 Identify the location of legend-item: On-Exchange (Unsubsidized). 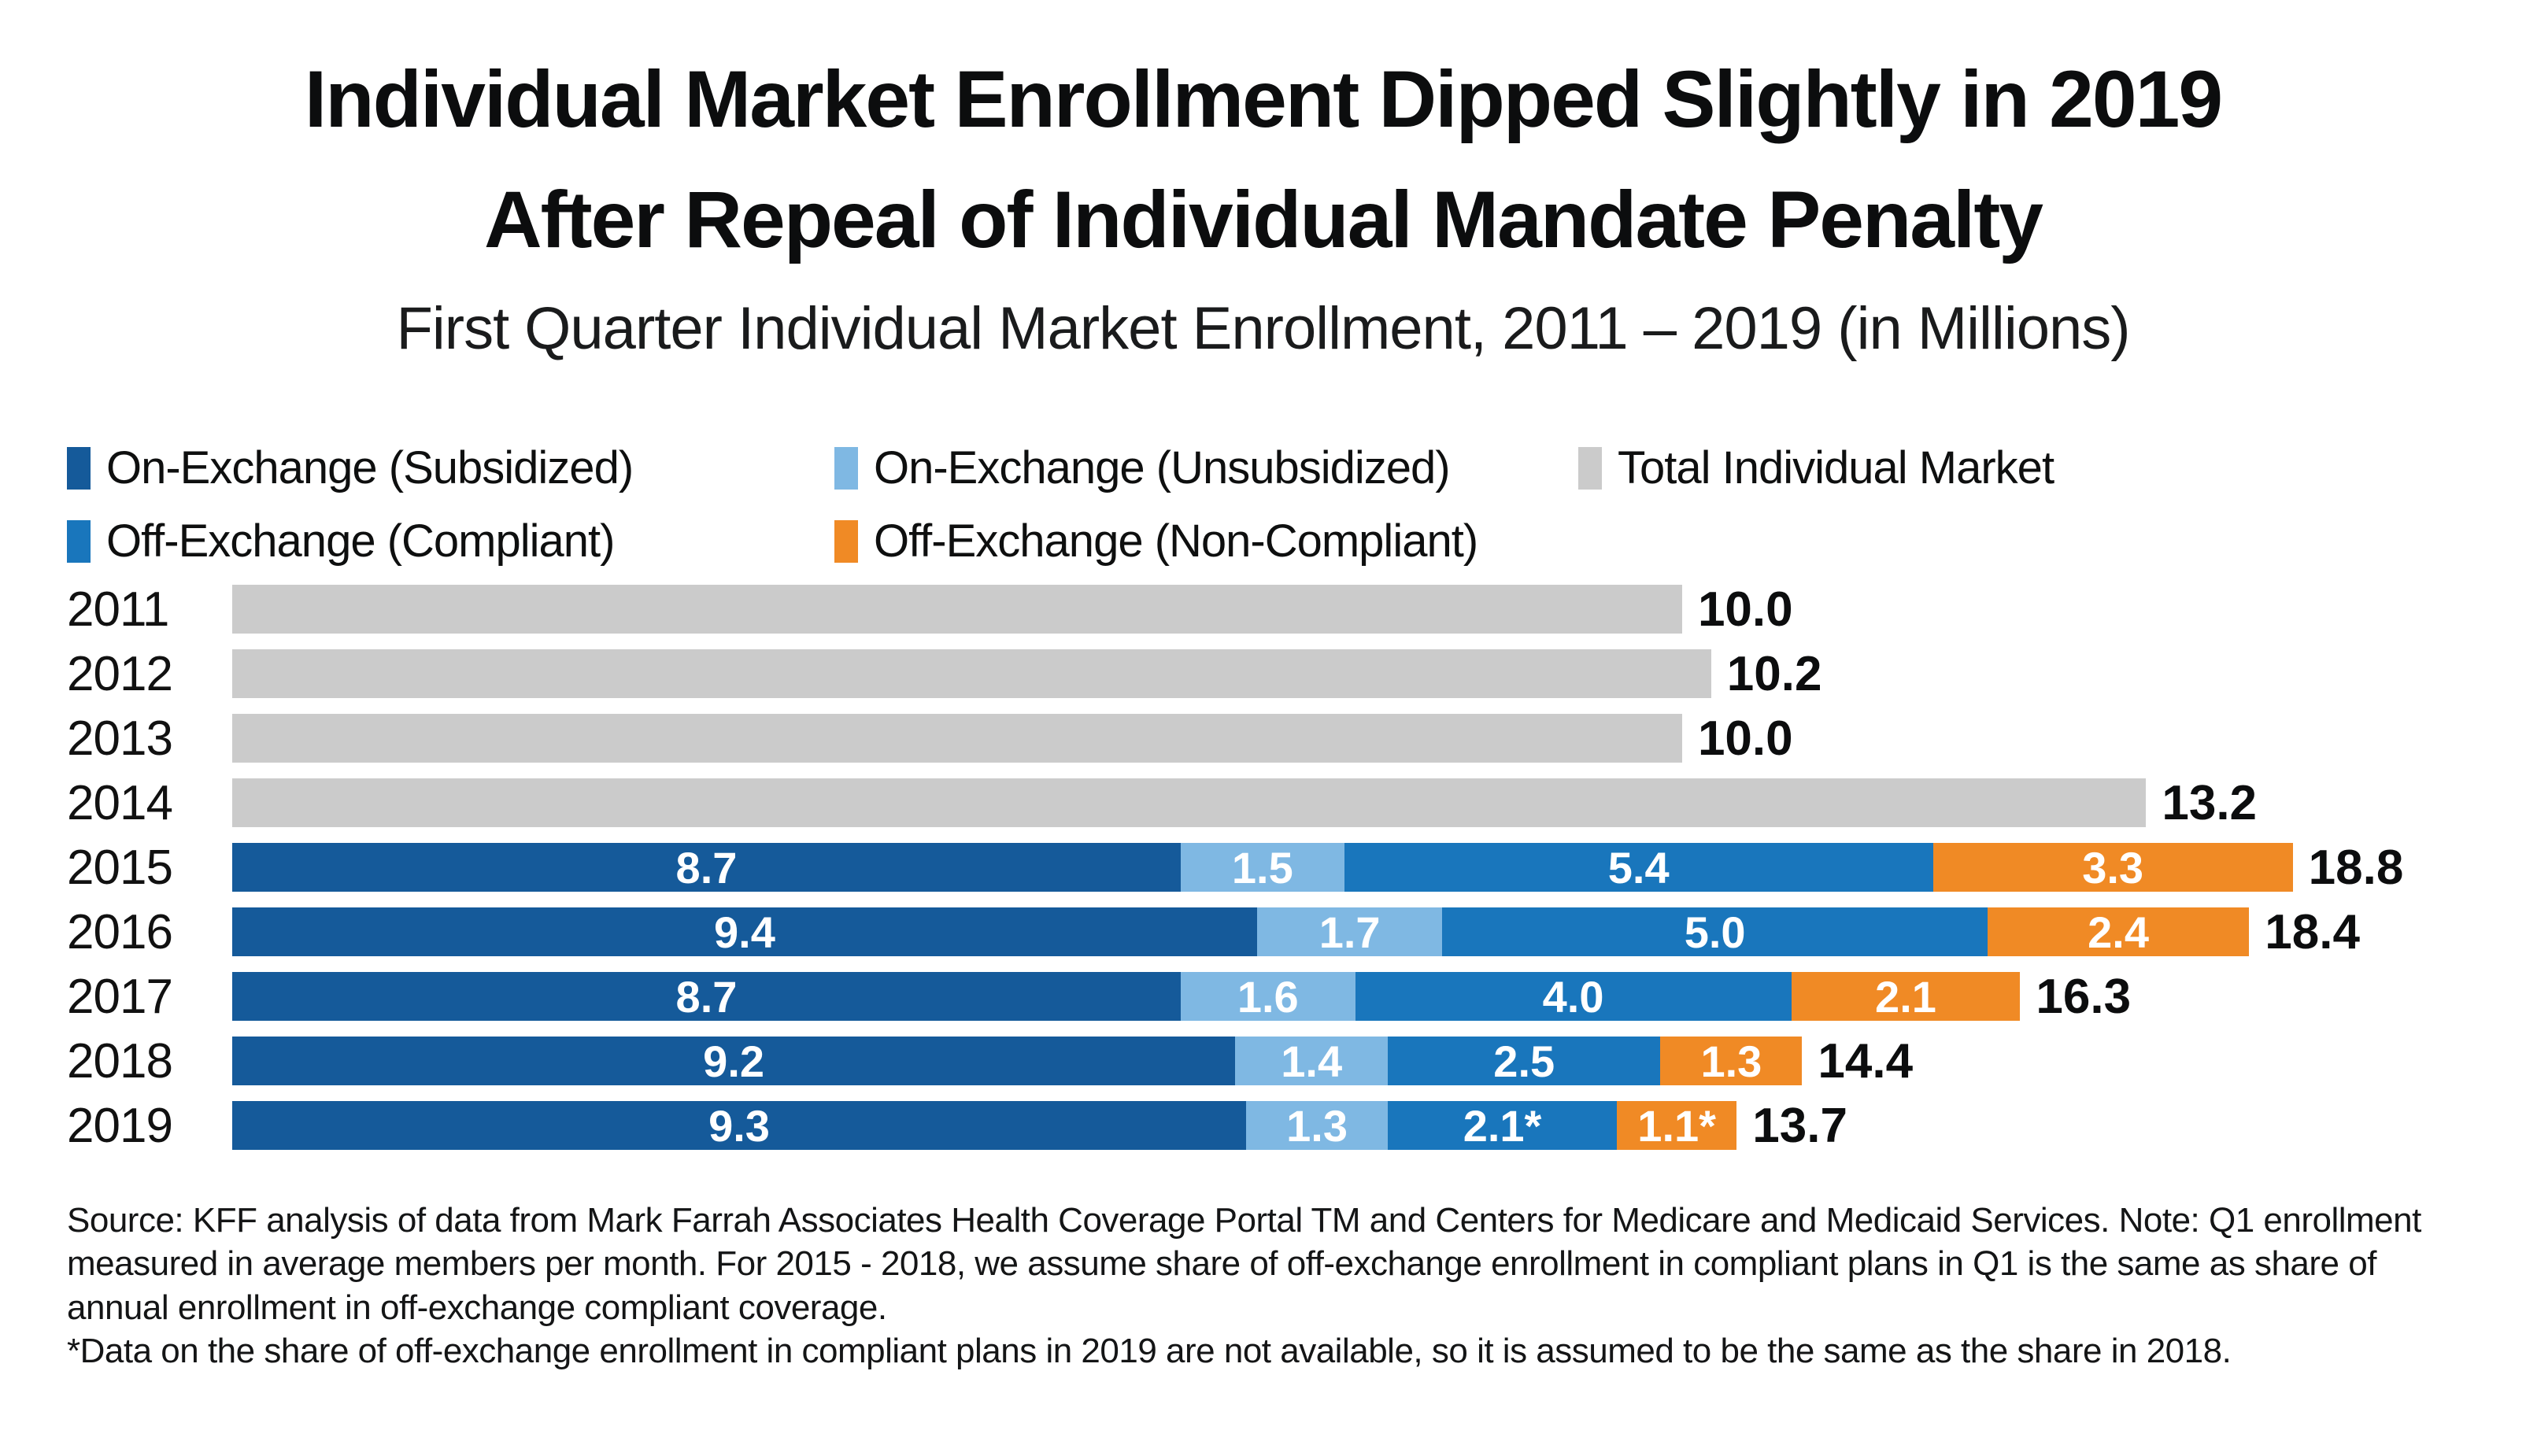
(1206, 468).